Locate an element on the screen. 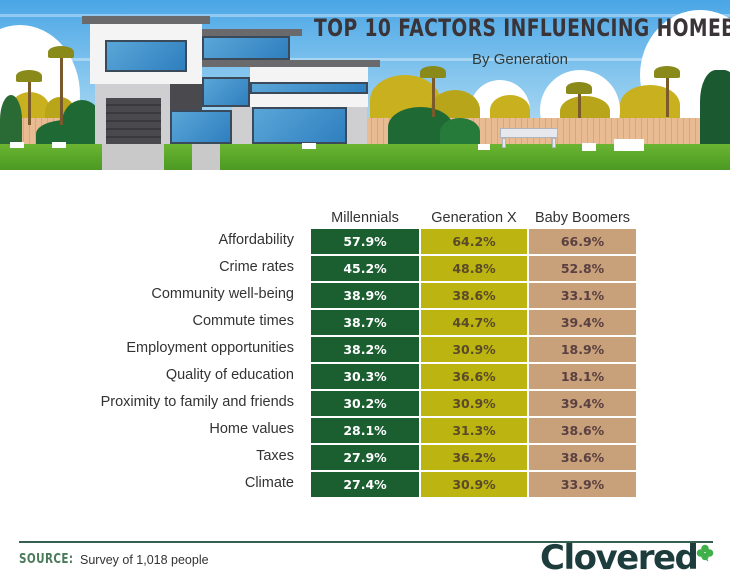 The width and height of the screenshot is (730, 583). table-cell: 28.1% is located at coordinates (365, 430).